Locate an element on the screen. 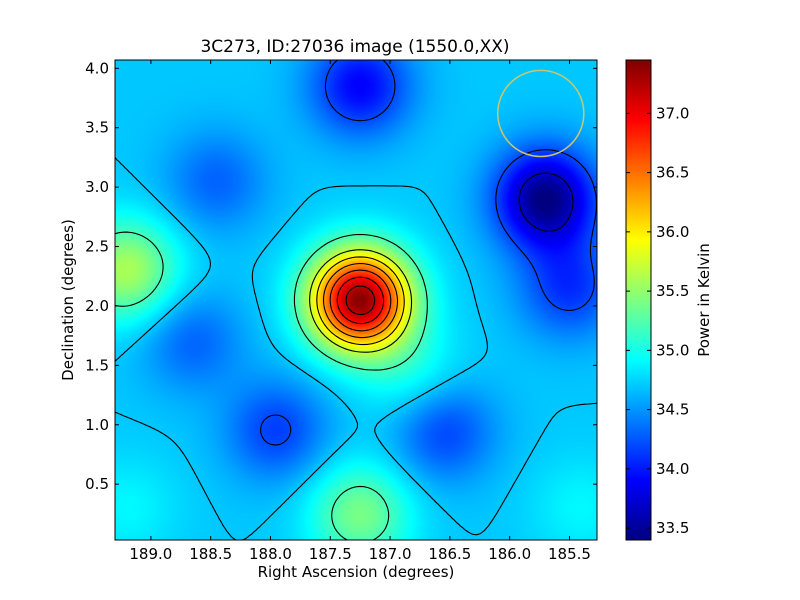 This screenshot has width=800, height=600. y-tick-label: 3.5 is located at coordinates (97, 128).